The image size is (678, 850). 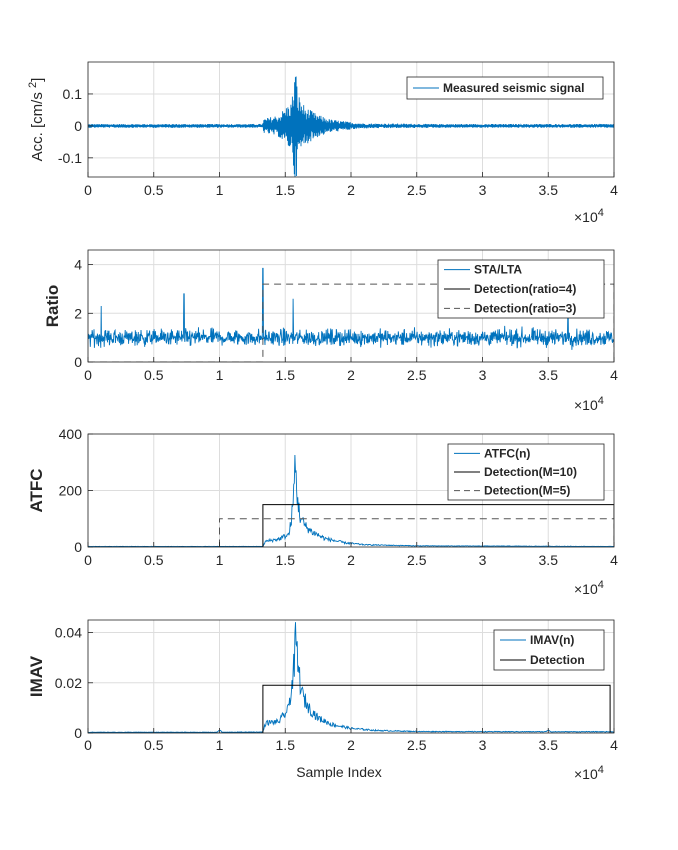 What do you see at coordinates (33, 85) in the screenshot?
I see `y-axis-label-superscript: 2` at bounding box center [33, 85].